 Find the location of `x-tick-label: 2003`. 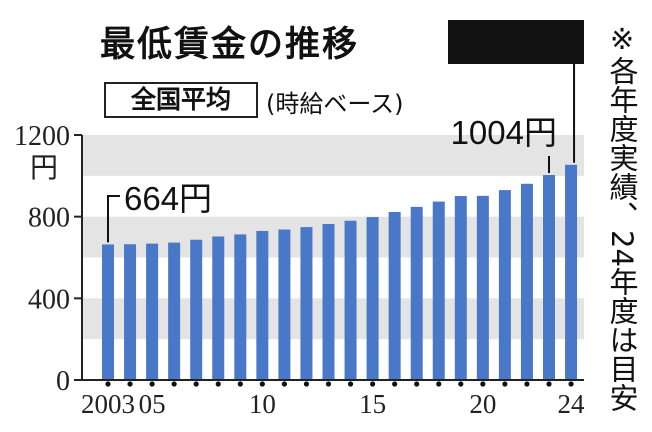

x-tick-label: 2003 is located at coordinates (108, 404).